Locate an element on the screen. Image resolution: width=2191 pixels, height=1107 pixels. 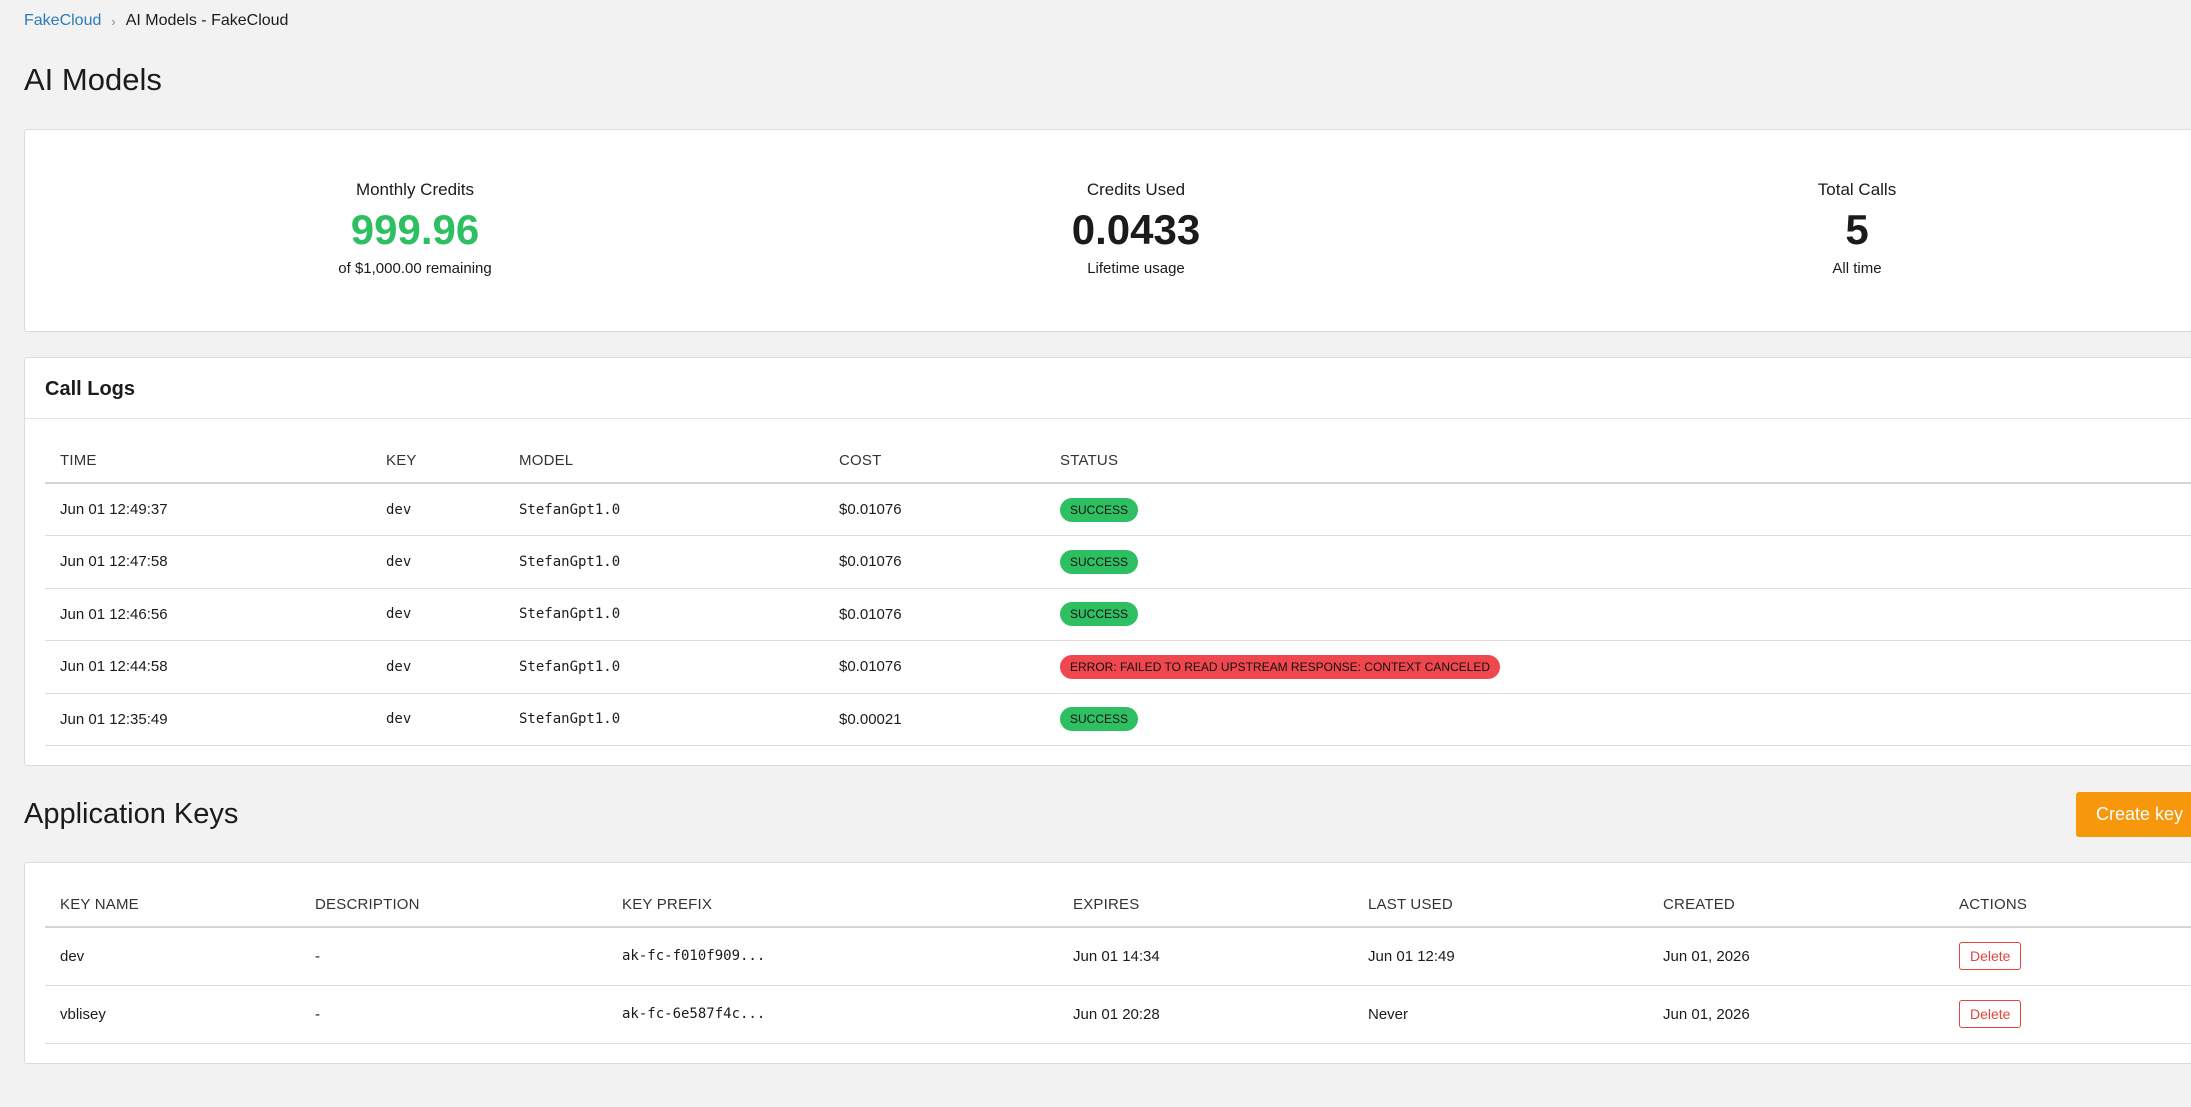
column-header: LAST USED is located at coordinates (1500, 905).